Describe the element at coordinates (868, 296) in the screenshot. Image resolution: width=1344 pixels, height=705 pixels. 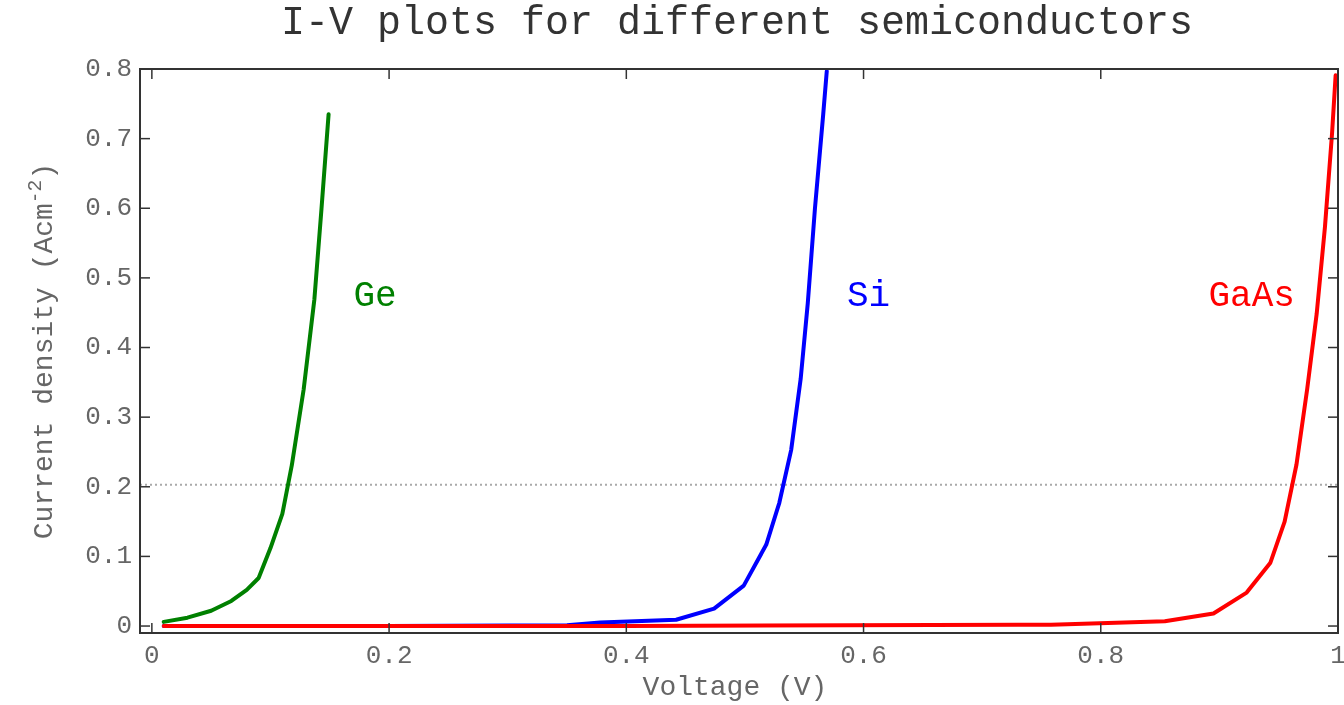
I see `series-label: Si` at that location.